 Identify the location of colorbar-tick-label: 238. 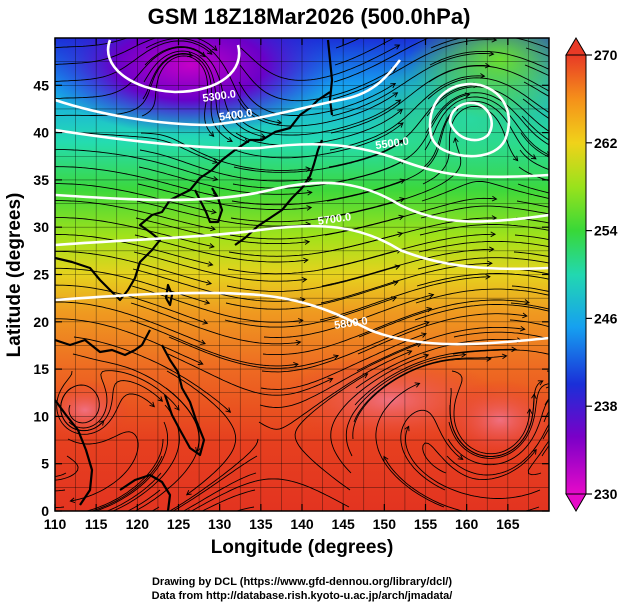
(606, 406).